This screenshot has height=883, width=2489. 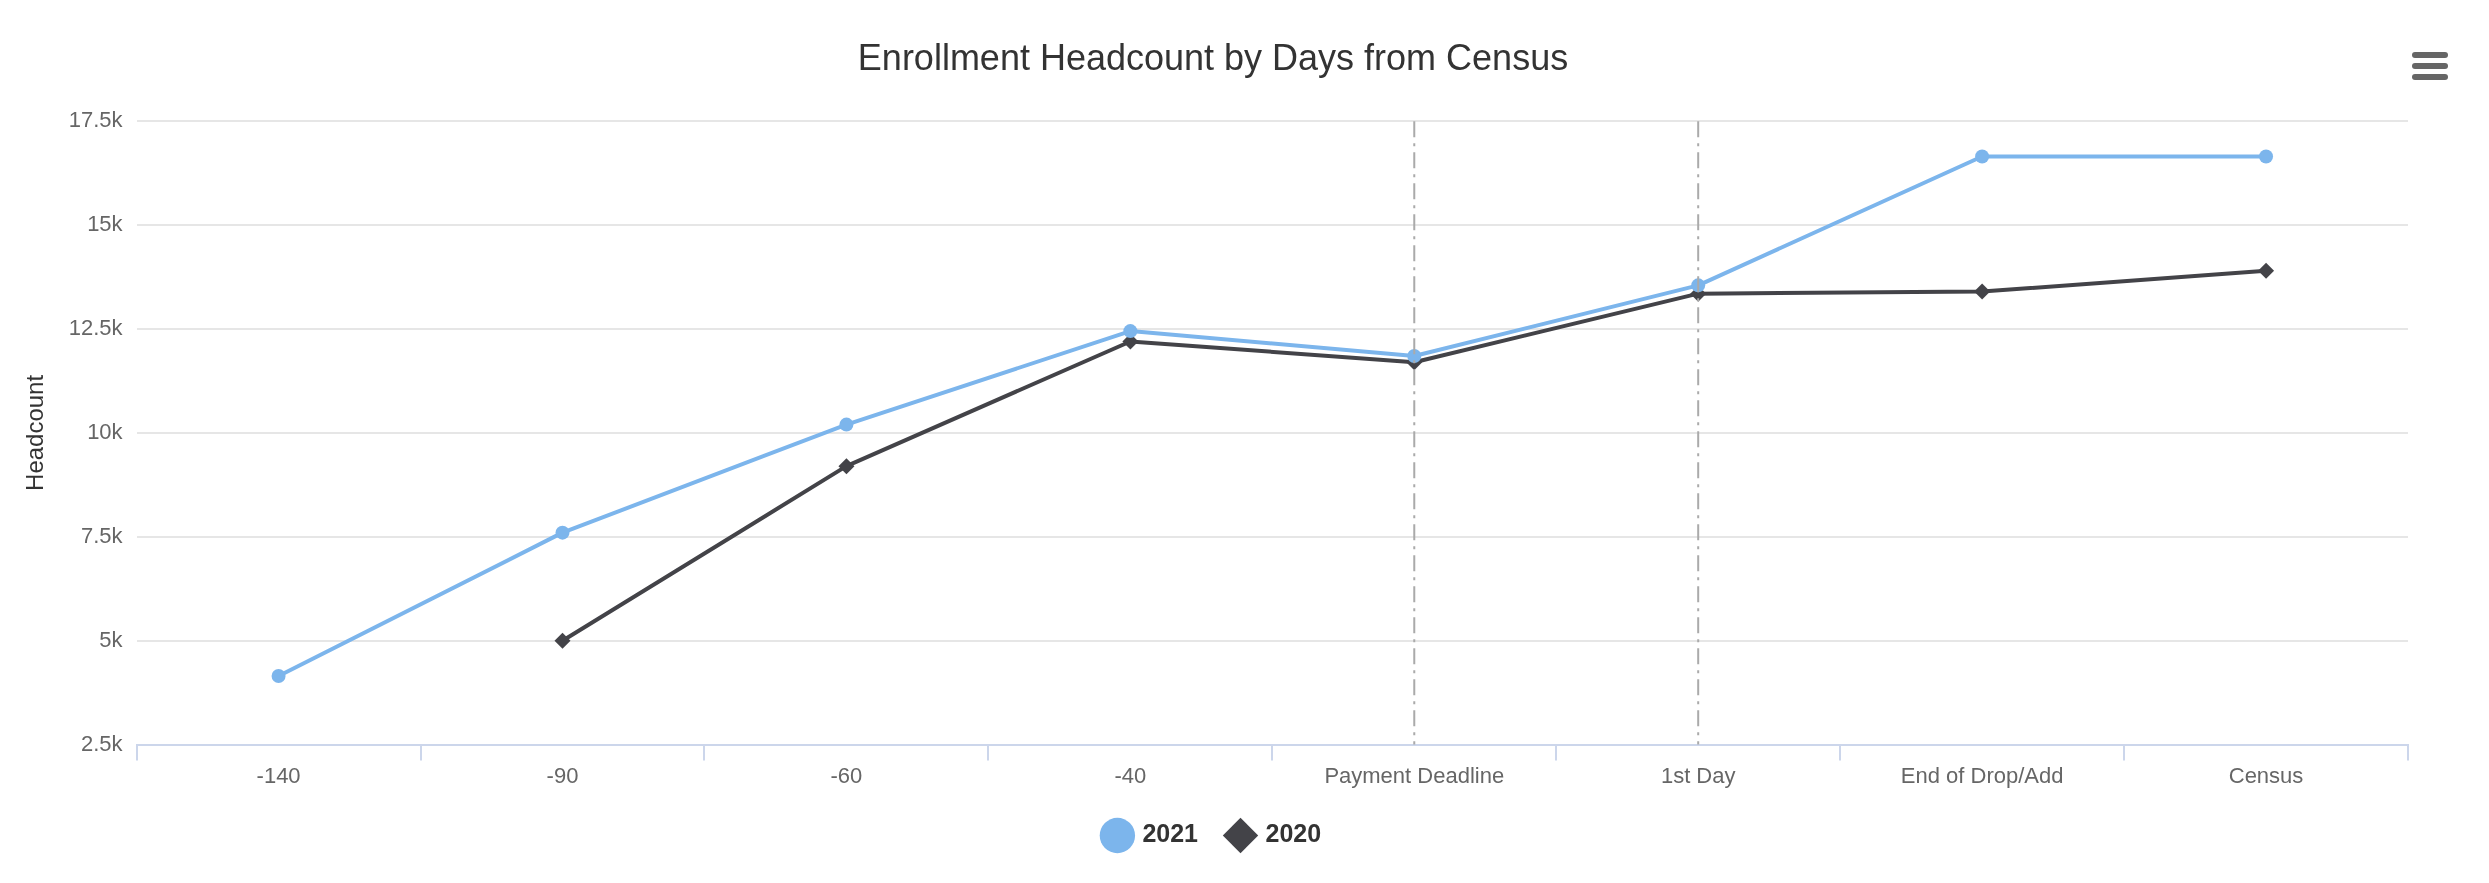 What do you see at coordinates (1130, 775) in the screenshot?
I see `x-tick-label: -40` at bounding box center [1130, 775].